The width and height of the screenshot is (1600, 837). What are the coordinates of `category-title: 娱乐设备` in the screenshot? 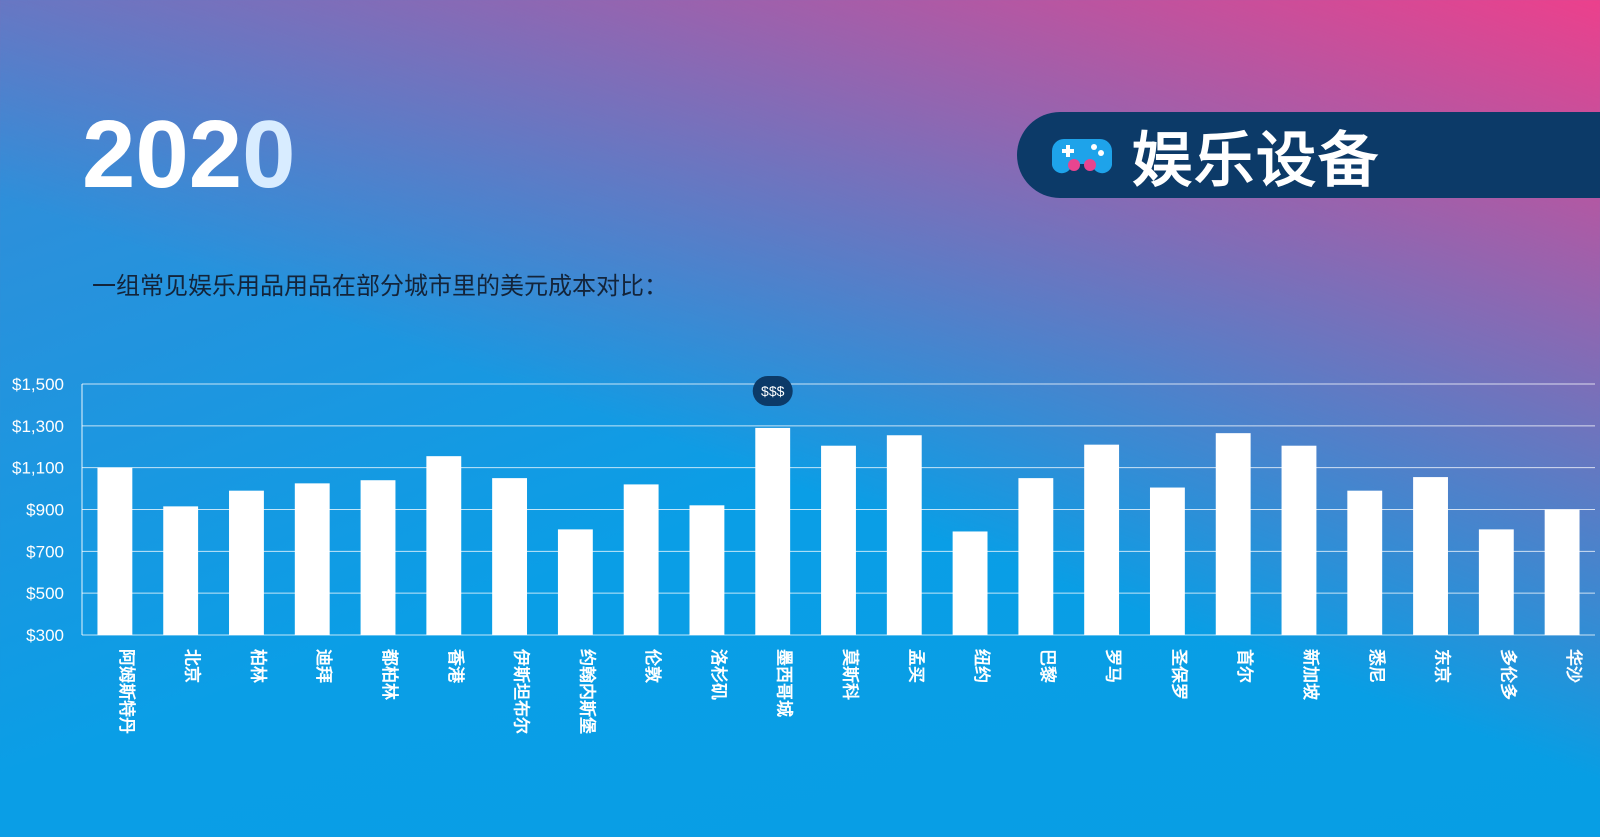 It's located at (1256, 160).